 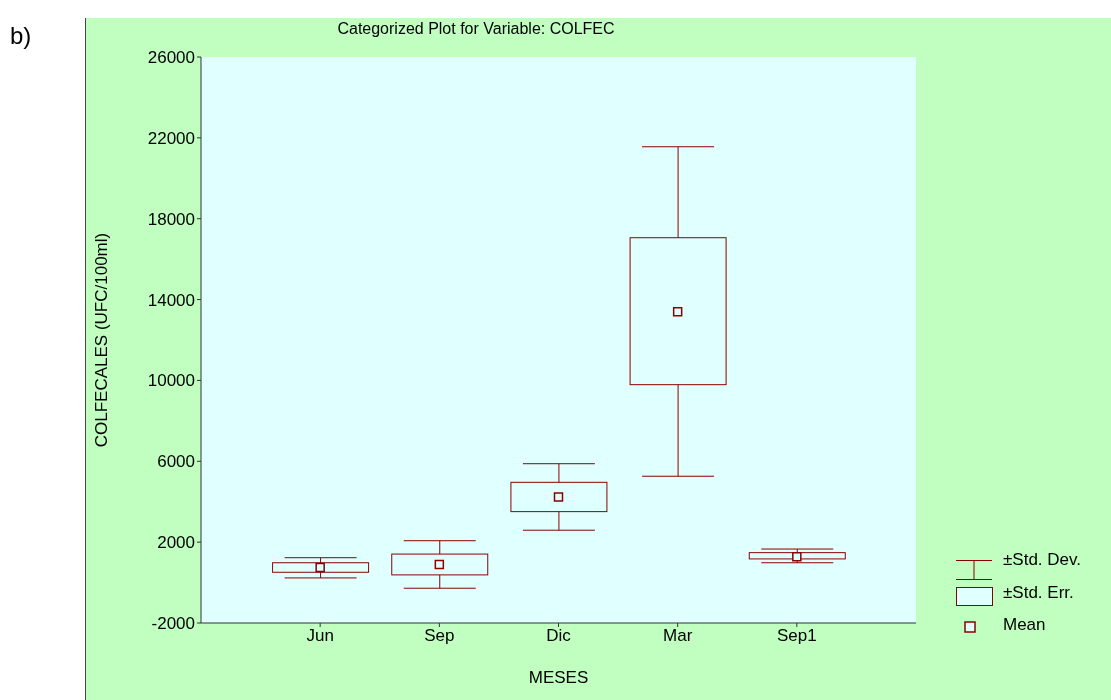 What do you see at coordinates (559, 636) in the screenshot?
I see `x-tick-label: Dic` at bounding box center [559, 636].